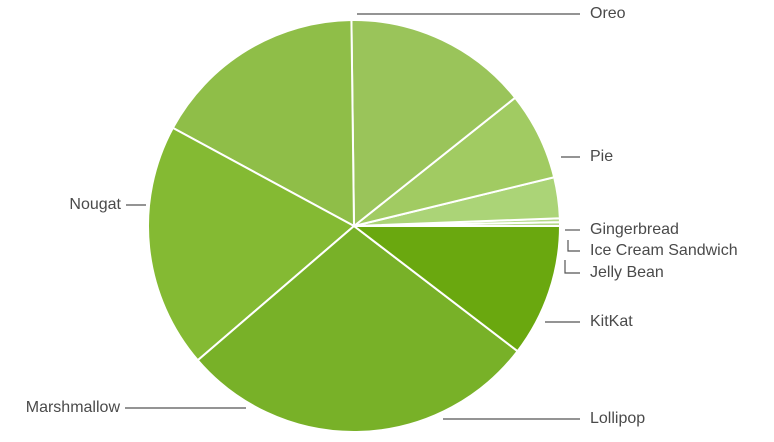 Image resolution: width=774 pixels, height=442 pixels. Describe the element at coordinates (572, 267) in the screenshot. I see `leader-line-jelly-bean` at that location.